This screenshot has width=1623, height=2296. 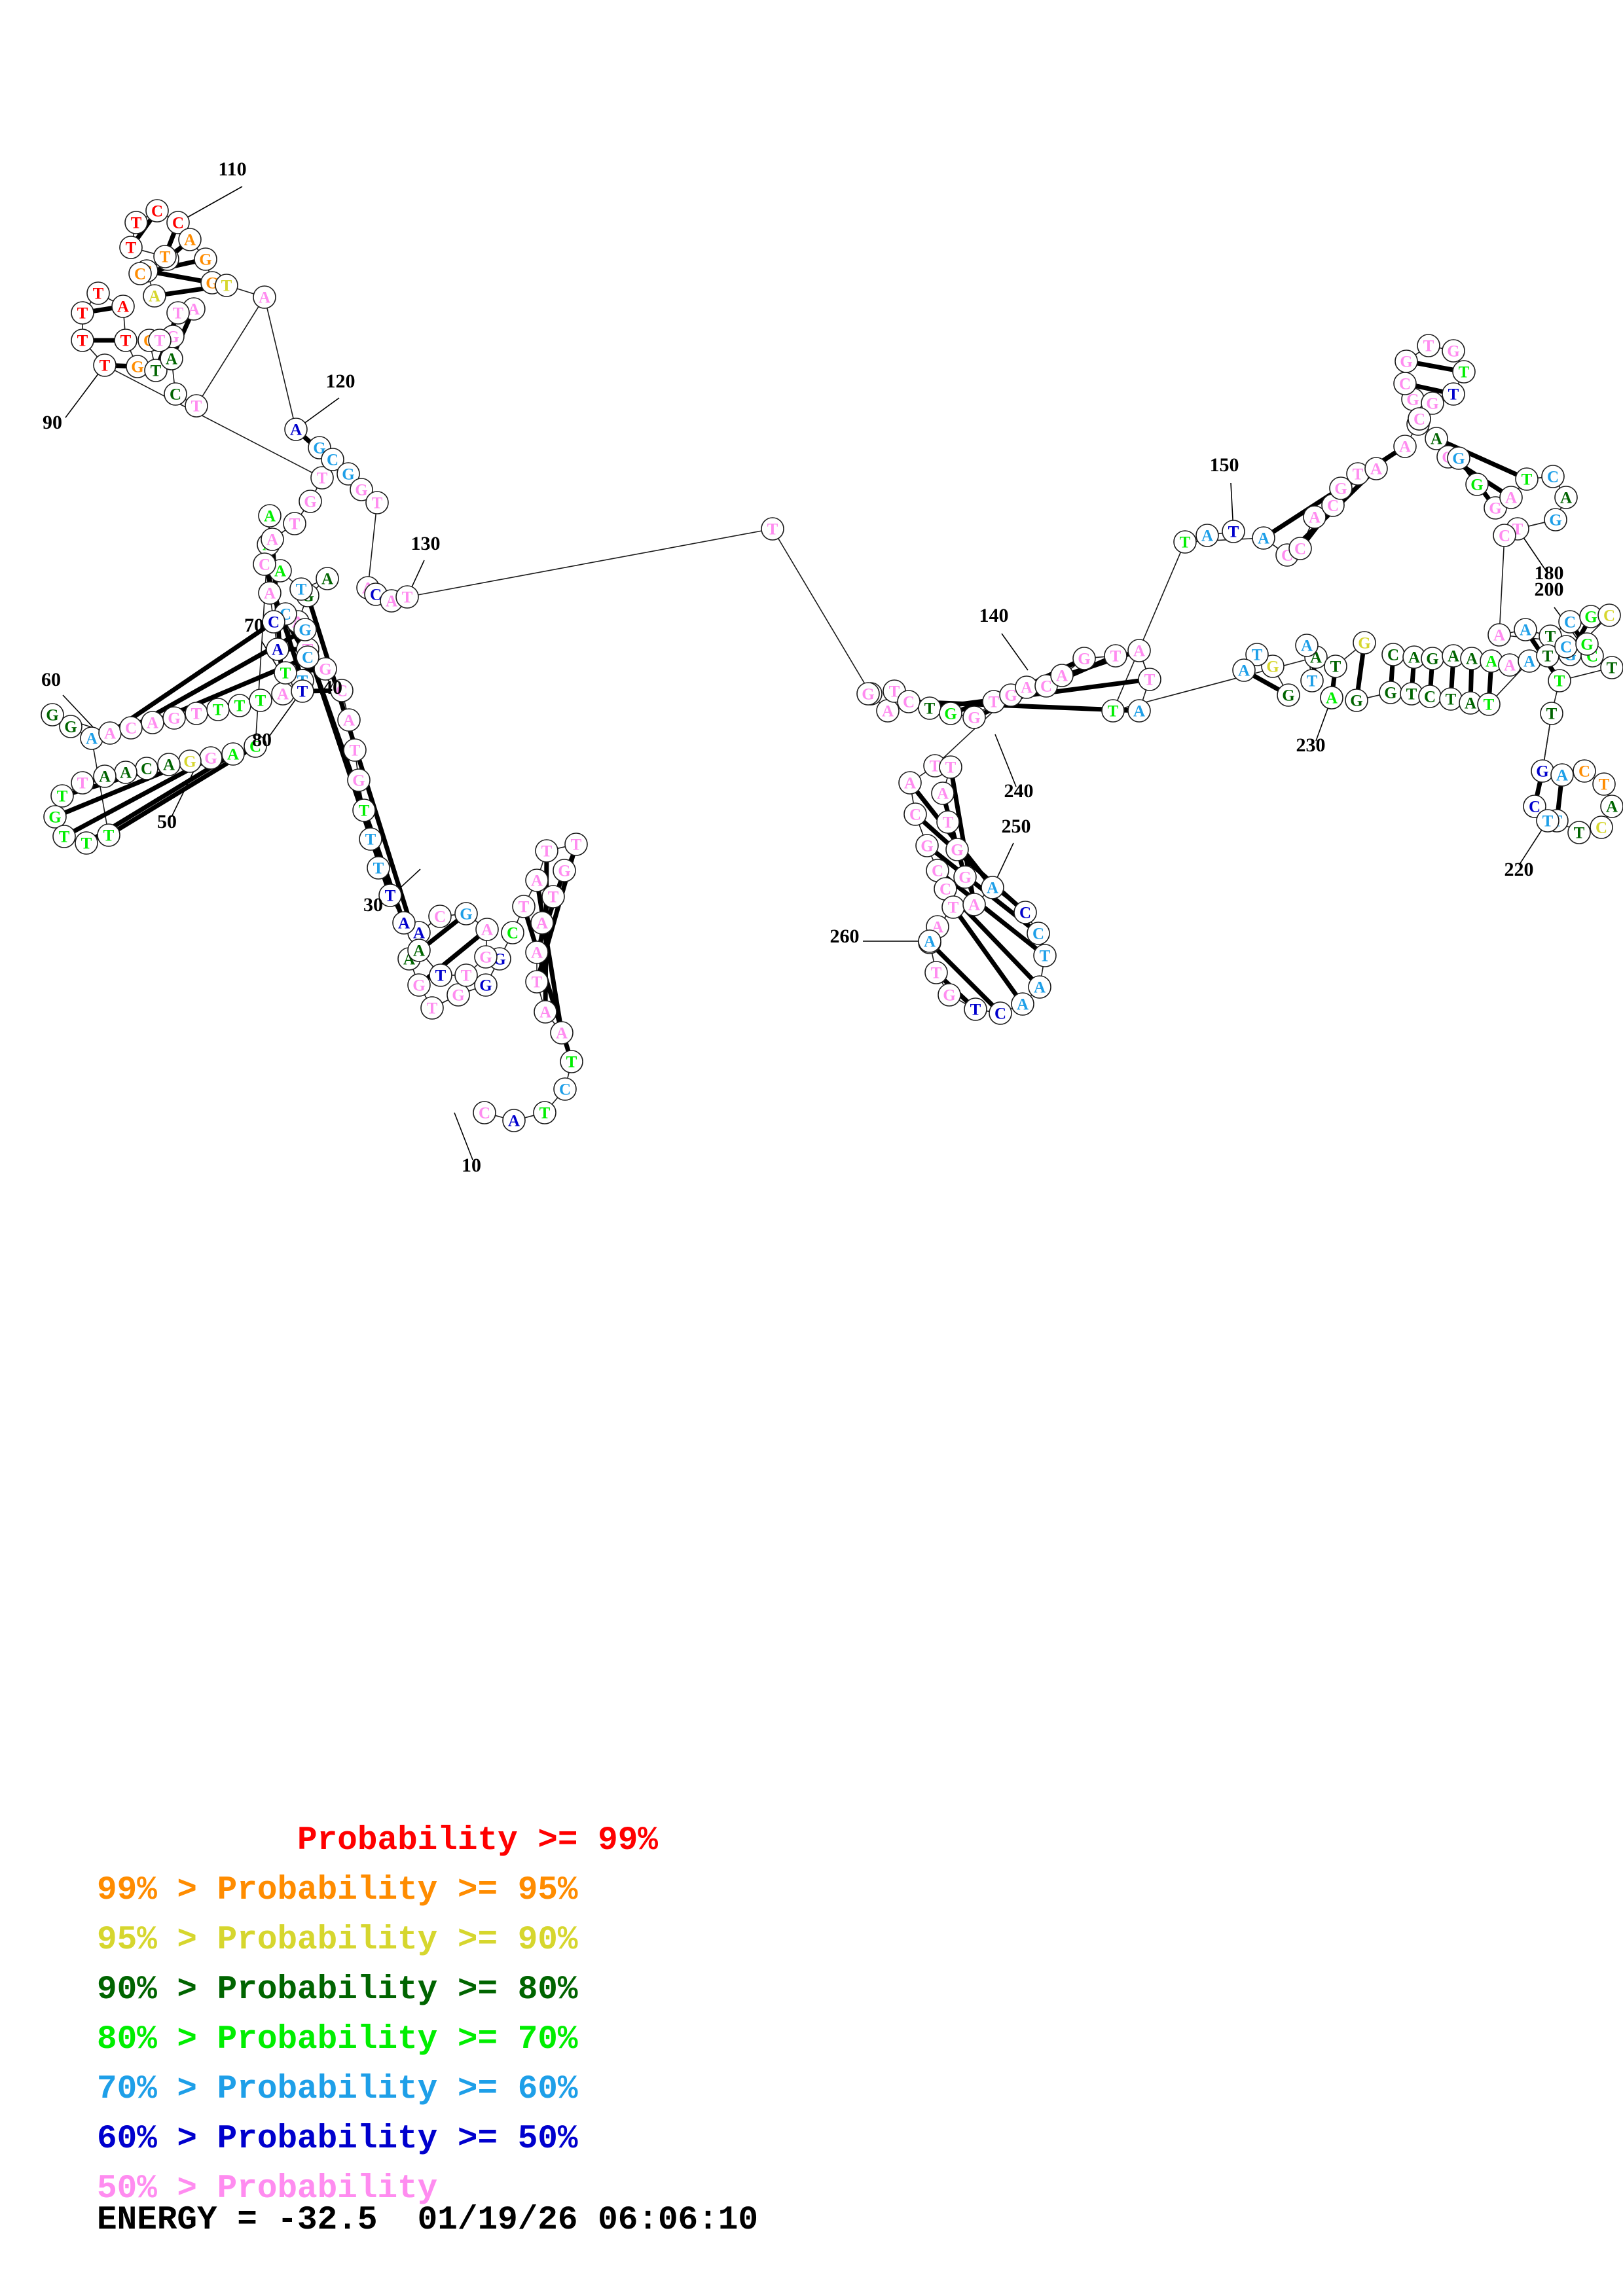 I want to click on sequence-position-label: 40, so click(x=332, y=687).